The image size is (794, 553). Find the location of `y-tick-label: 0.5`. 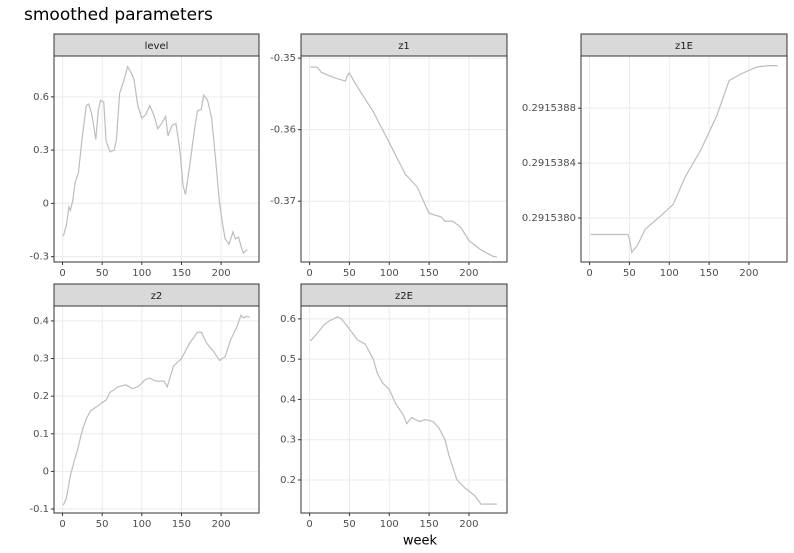

y-tick-label: 0.5 is located at coordinates (288, 359).